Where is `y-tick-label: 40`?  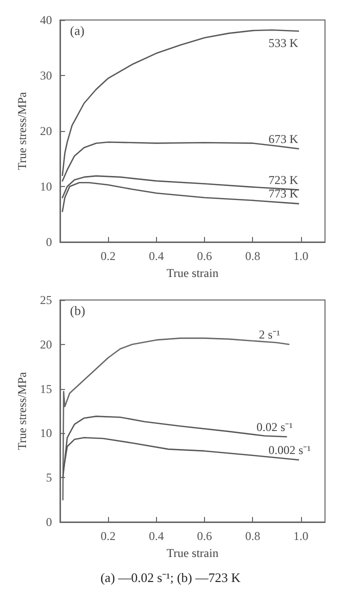
y-tick-label: 40 is located at coordinates (46, 20).